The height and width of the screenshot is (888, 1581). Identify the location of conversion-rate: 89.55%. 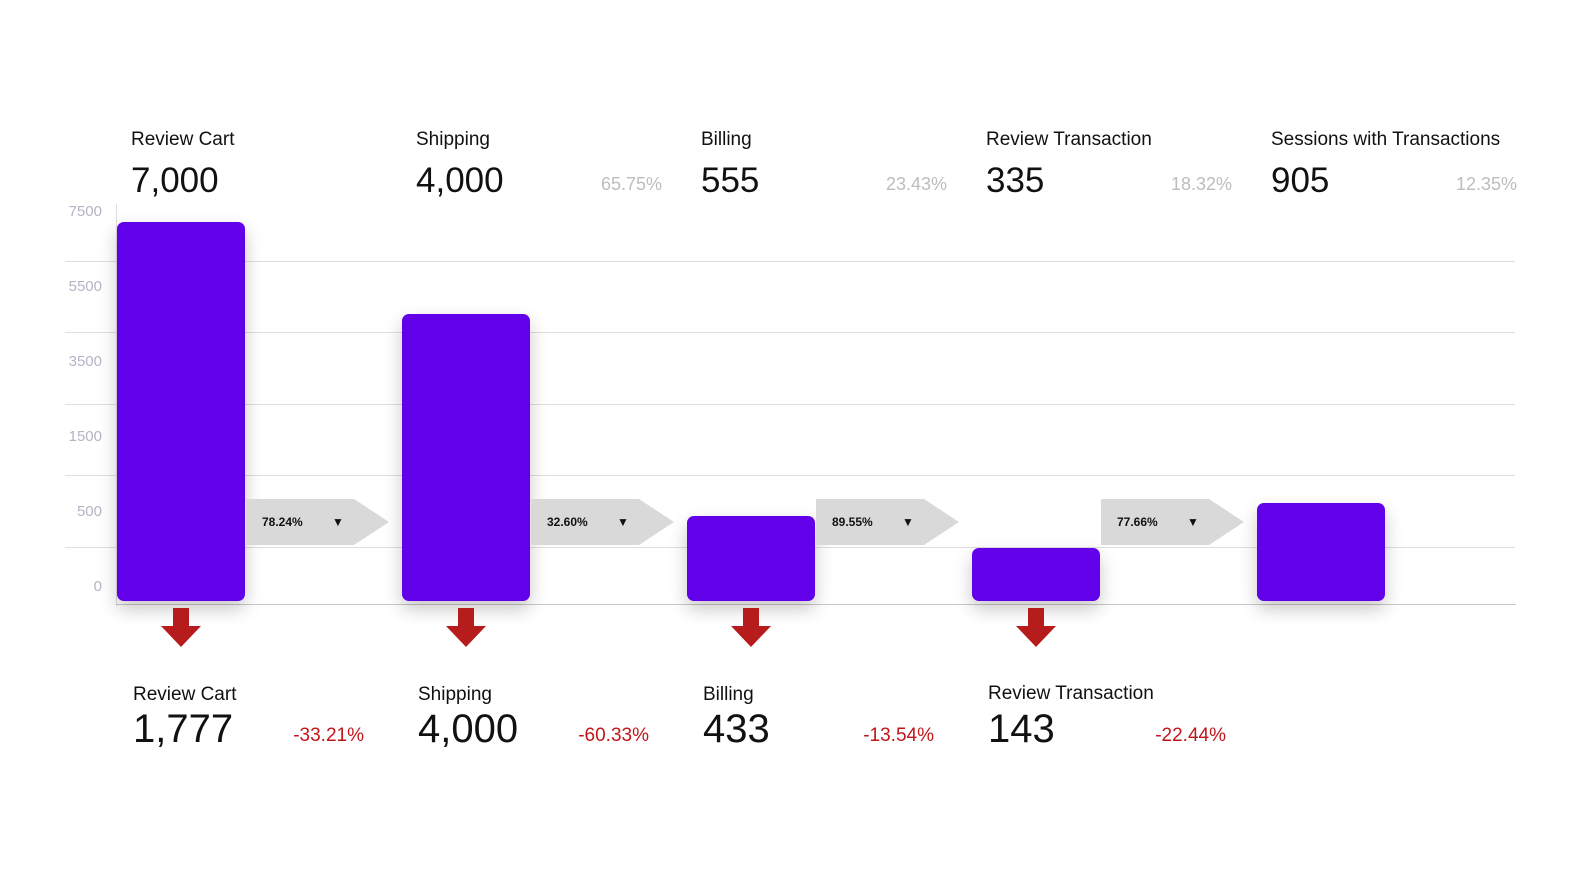
(852, 522).